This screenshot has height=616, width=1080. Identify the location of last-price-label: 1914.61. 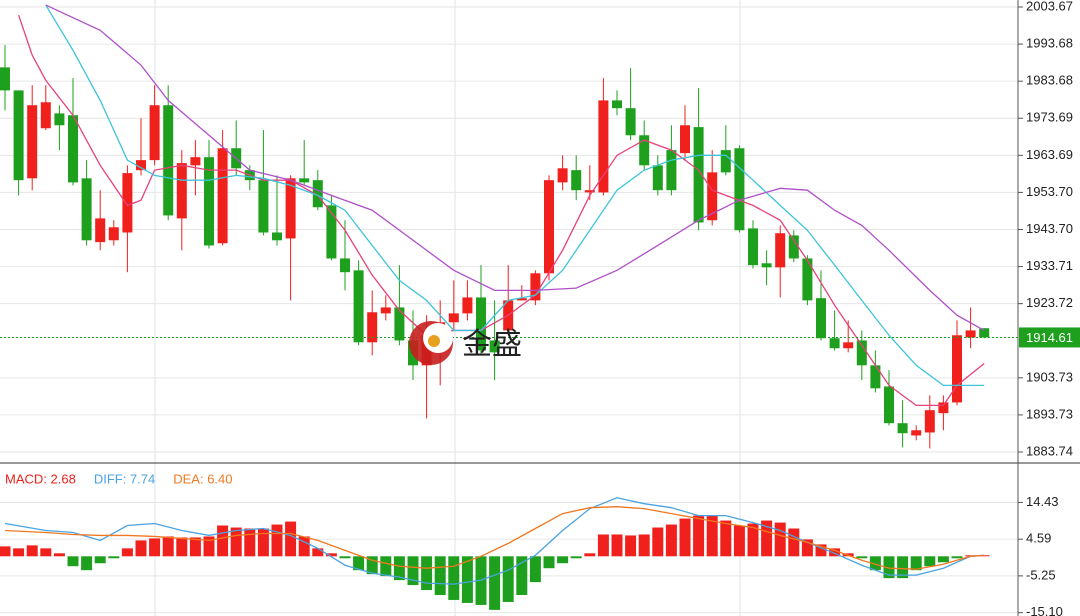
(1049, 337).